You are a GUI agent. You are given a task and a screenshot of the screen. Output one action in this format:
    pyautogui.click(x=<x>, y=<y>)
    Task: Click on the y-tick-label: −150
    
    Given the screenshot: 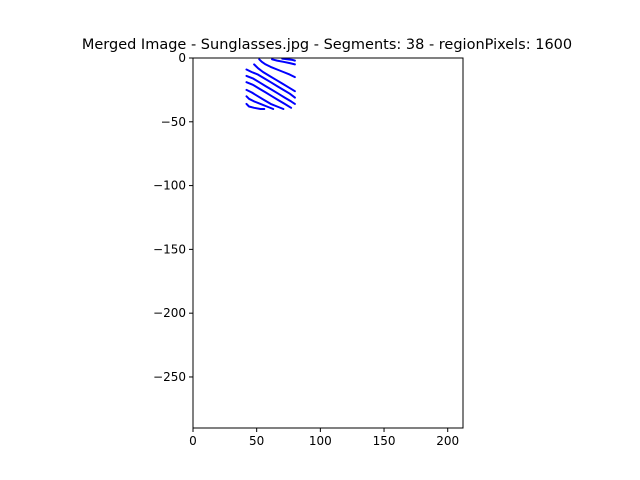 What is the action you would take?
    pyautogui.click(x=169, y=249)
    